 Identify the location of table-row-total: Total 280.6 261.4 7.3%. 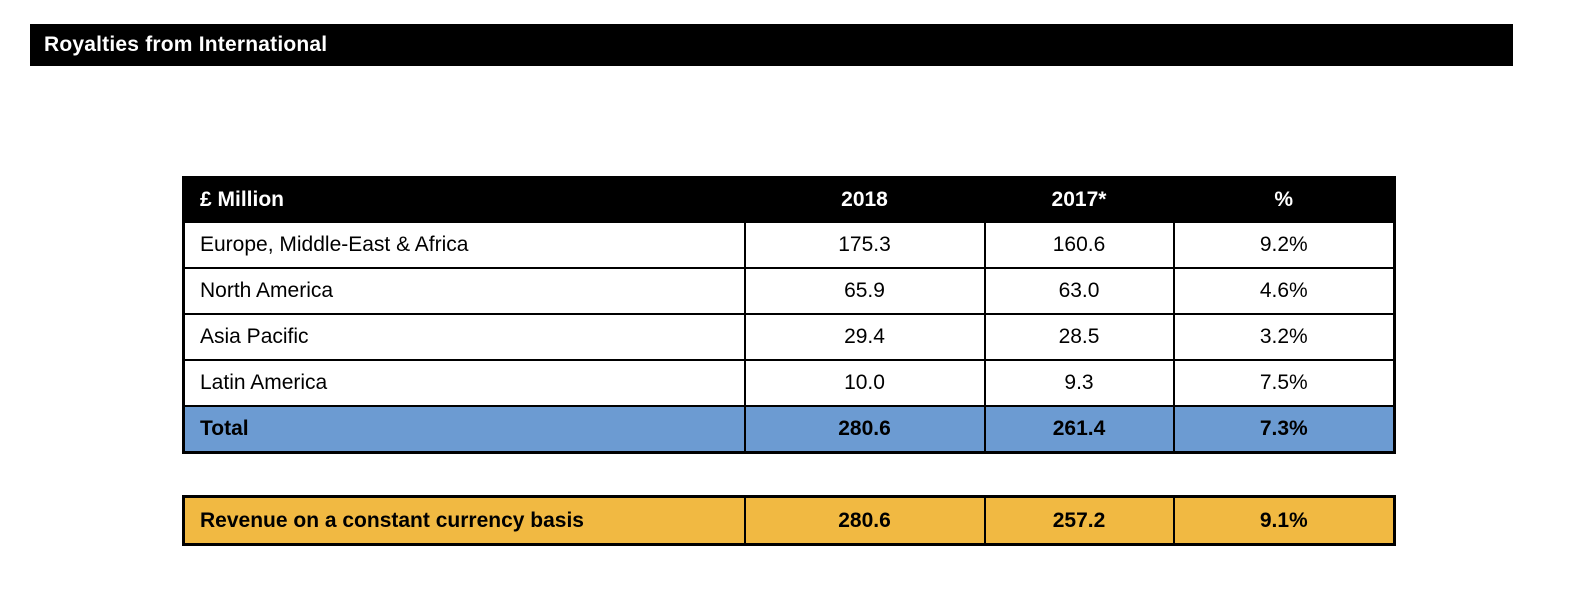
(789, 429).